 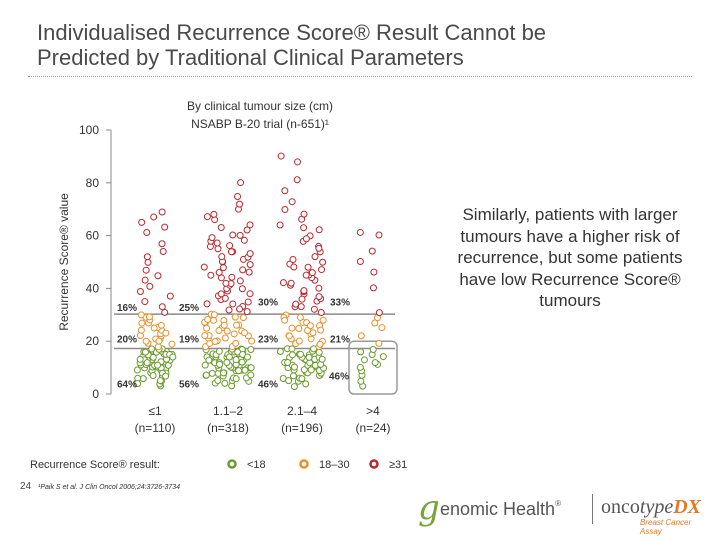 What do you see at coordinates (360, 76) in the screenshot?
I see `title-divider` at bounding box center [360, 76].